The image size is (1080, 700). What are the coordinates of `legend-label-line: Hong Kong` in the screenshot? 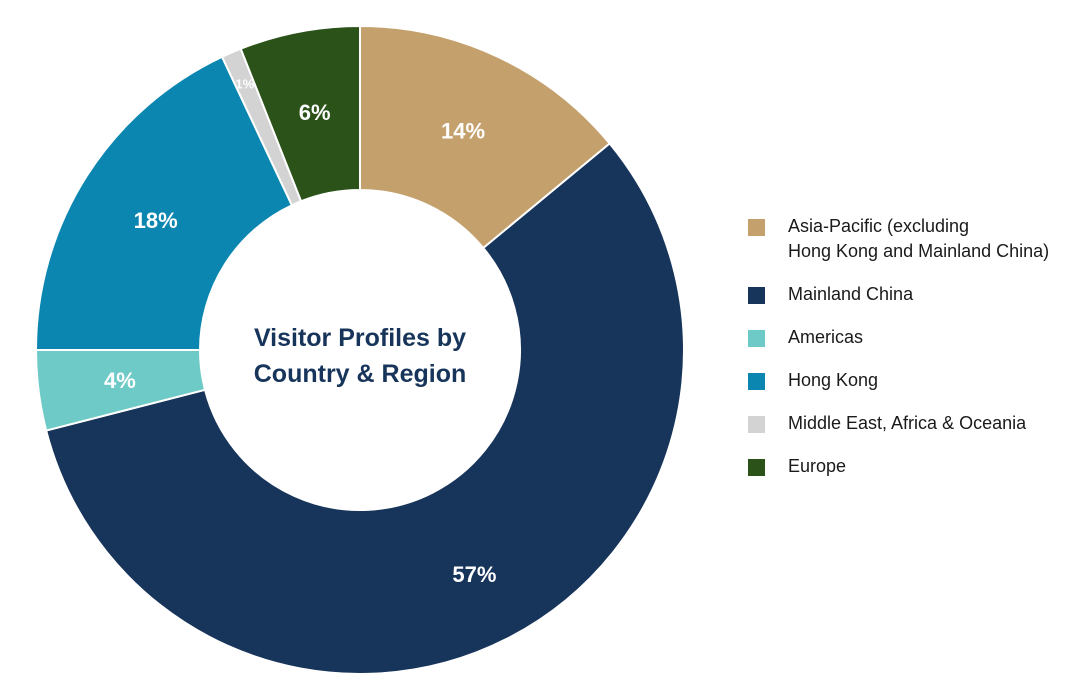 It's located at (833, 380).